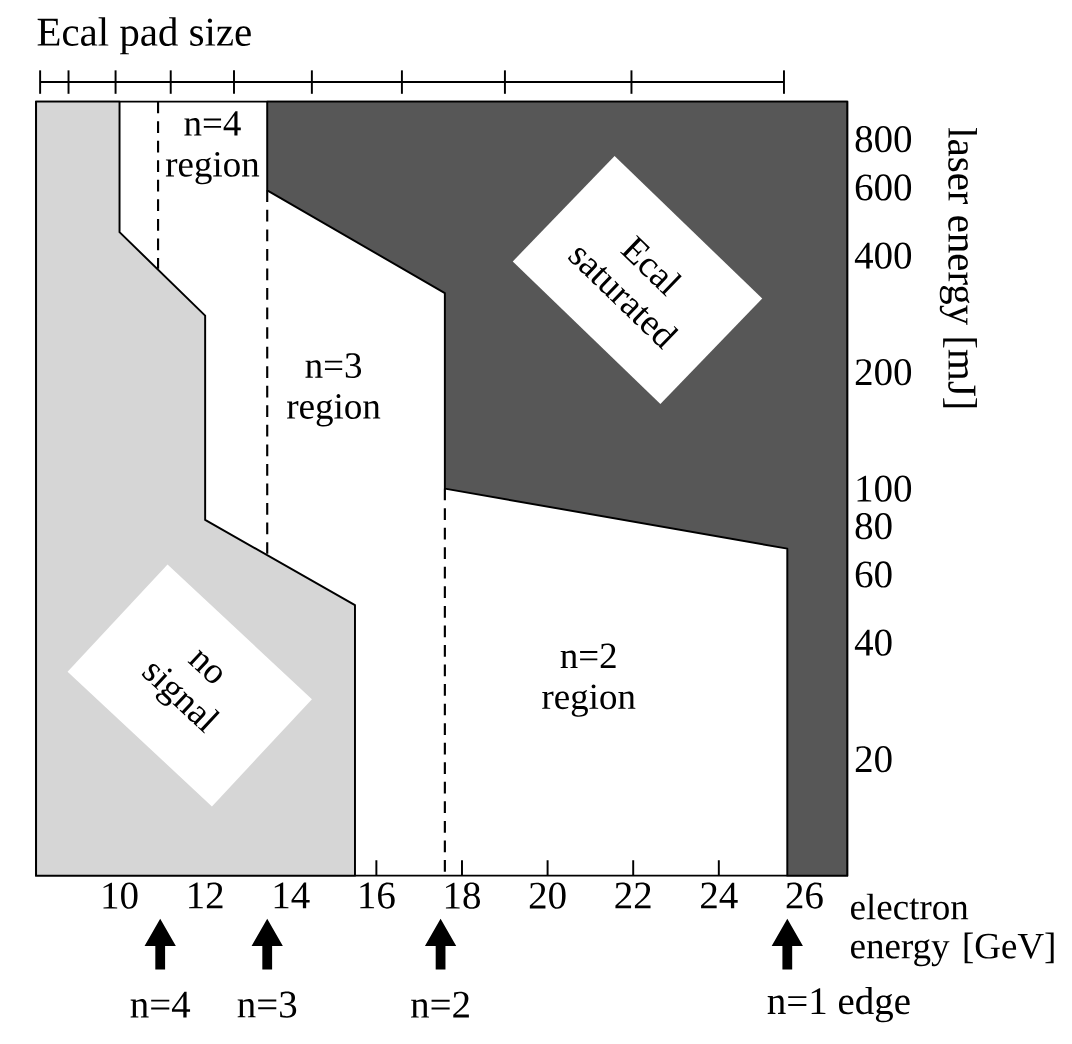  What do you see at coordinates (883, 372) in the screenshot?
I see `y-tick-label: 200` at bounding box center [883, 372].